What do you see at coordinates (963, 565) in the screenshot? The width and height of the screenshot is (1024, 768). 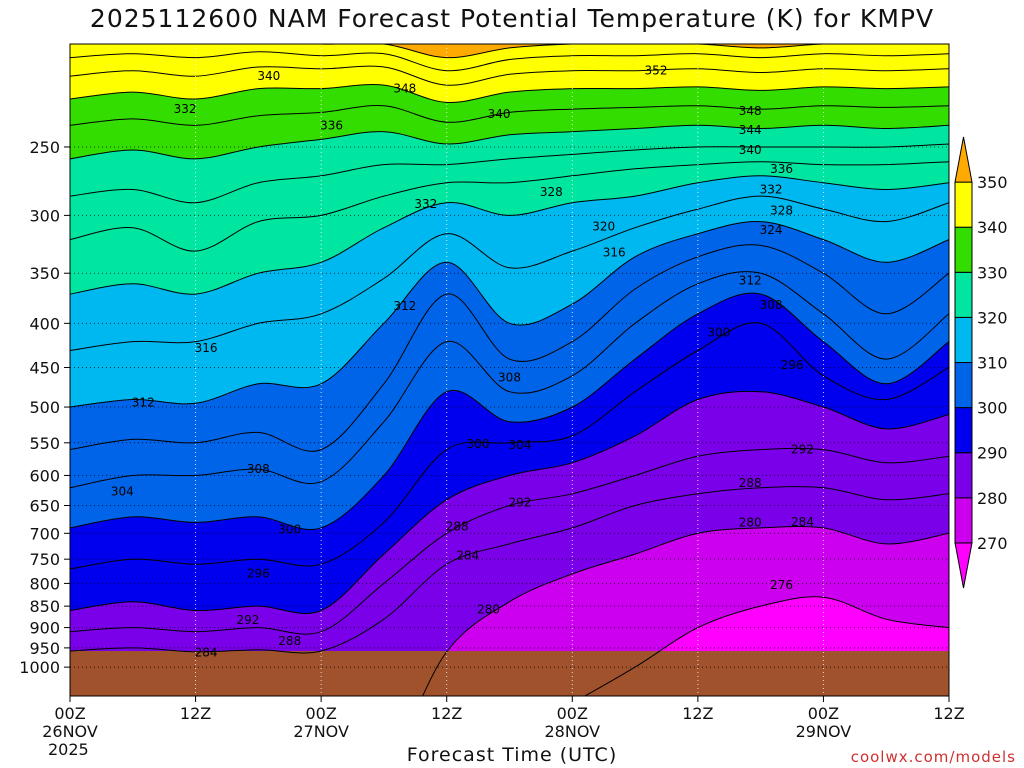 I see `colorbar-triangle-bottom` at bounding box center [963, 565].